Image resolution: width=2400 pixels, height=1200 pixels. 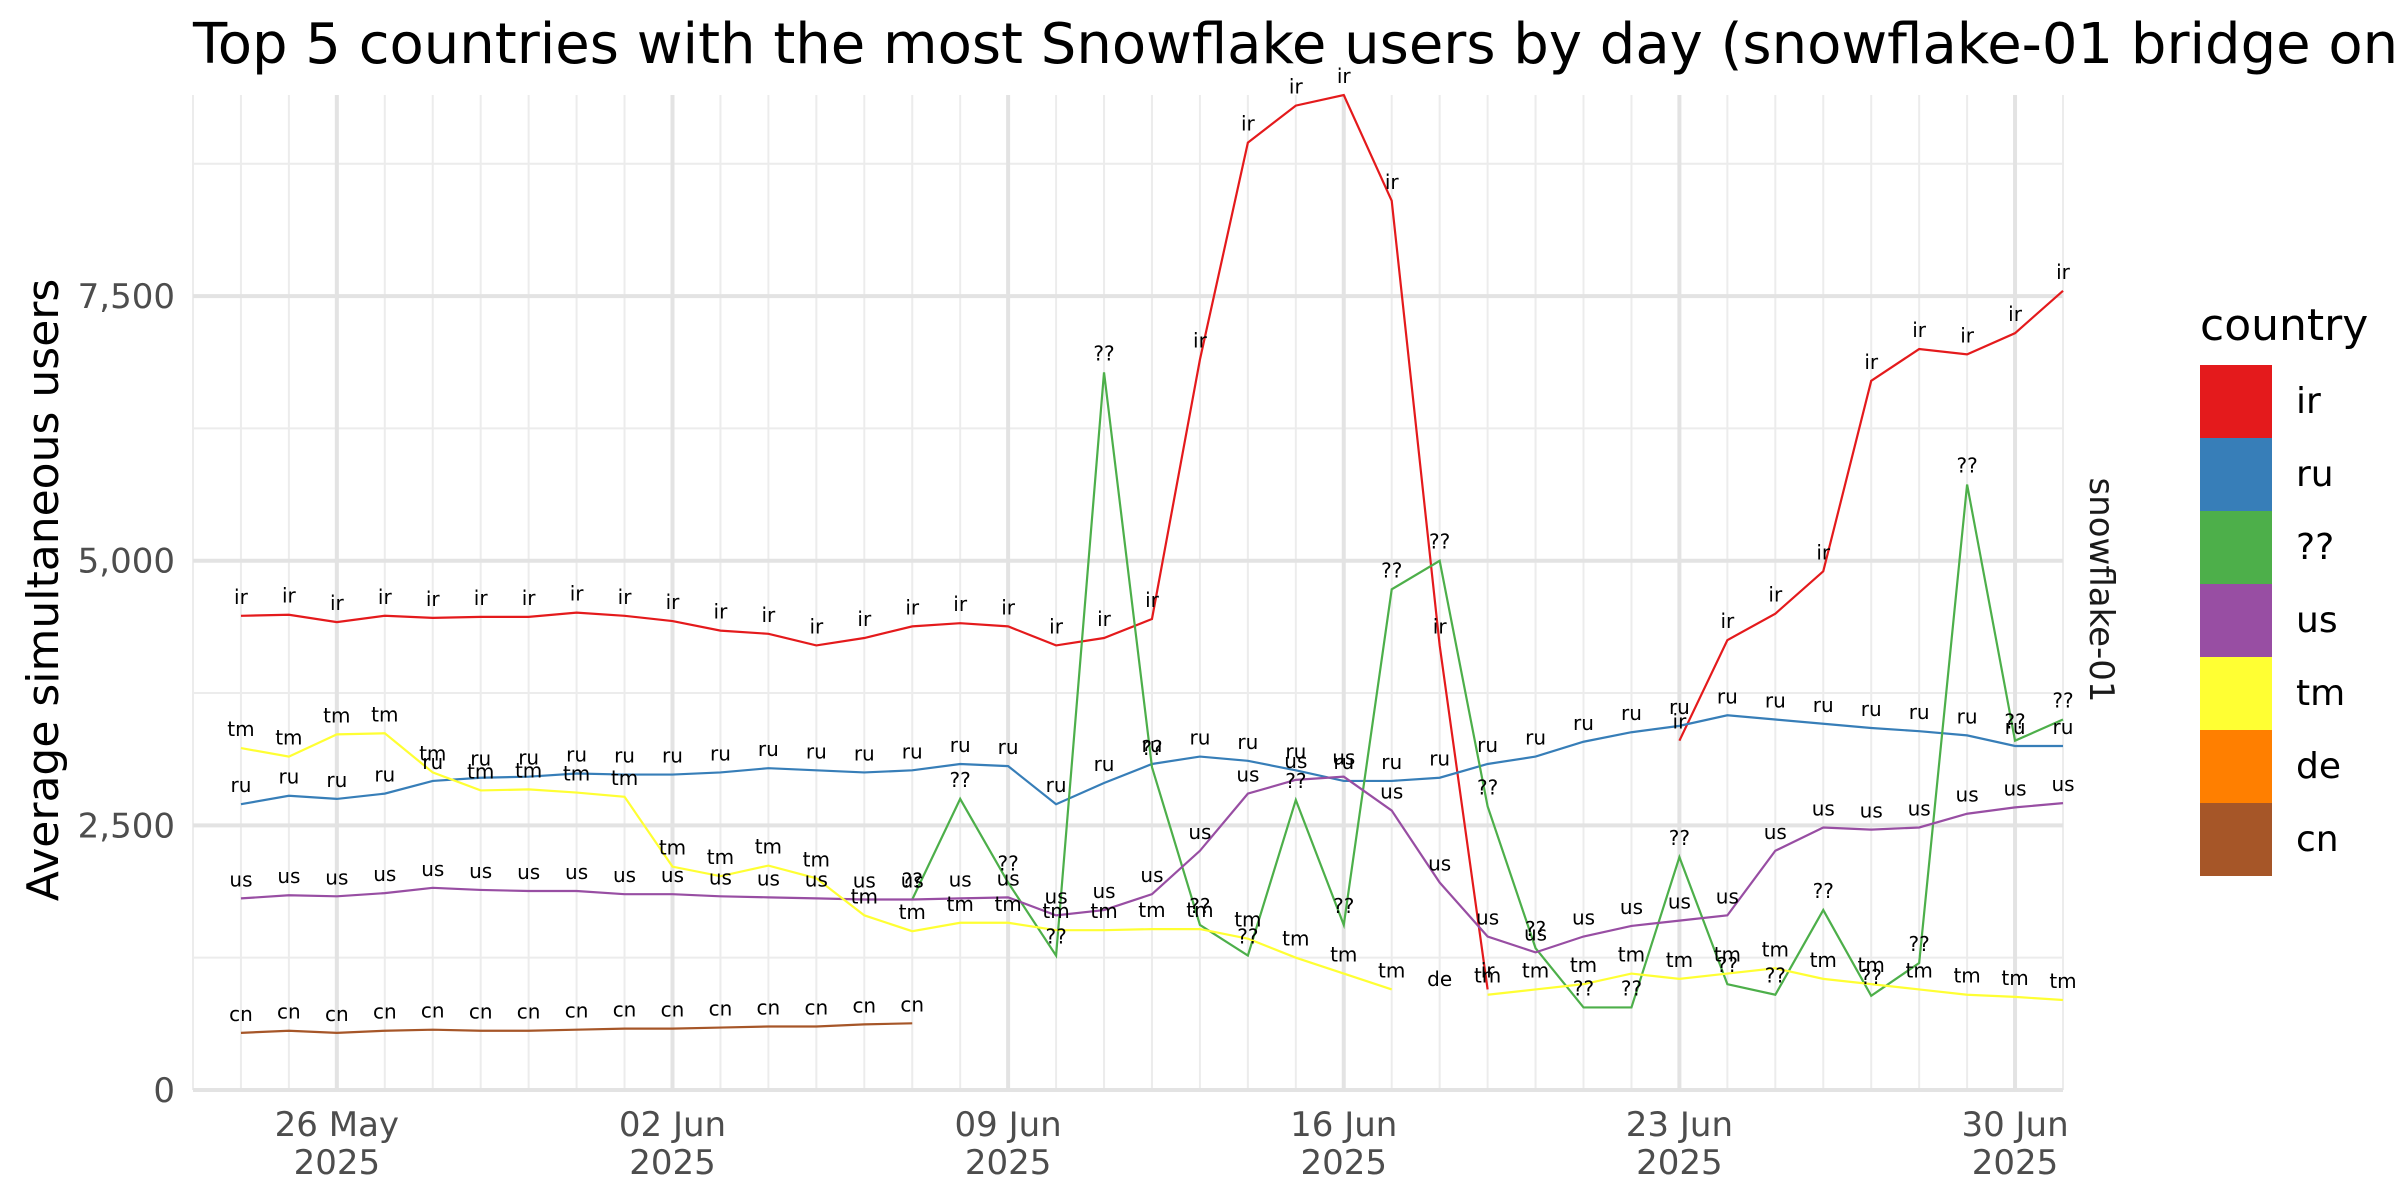 I want to click on facet-strip-label: snowflake-01, so click(x=2101, y=589).